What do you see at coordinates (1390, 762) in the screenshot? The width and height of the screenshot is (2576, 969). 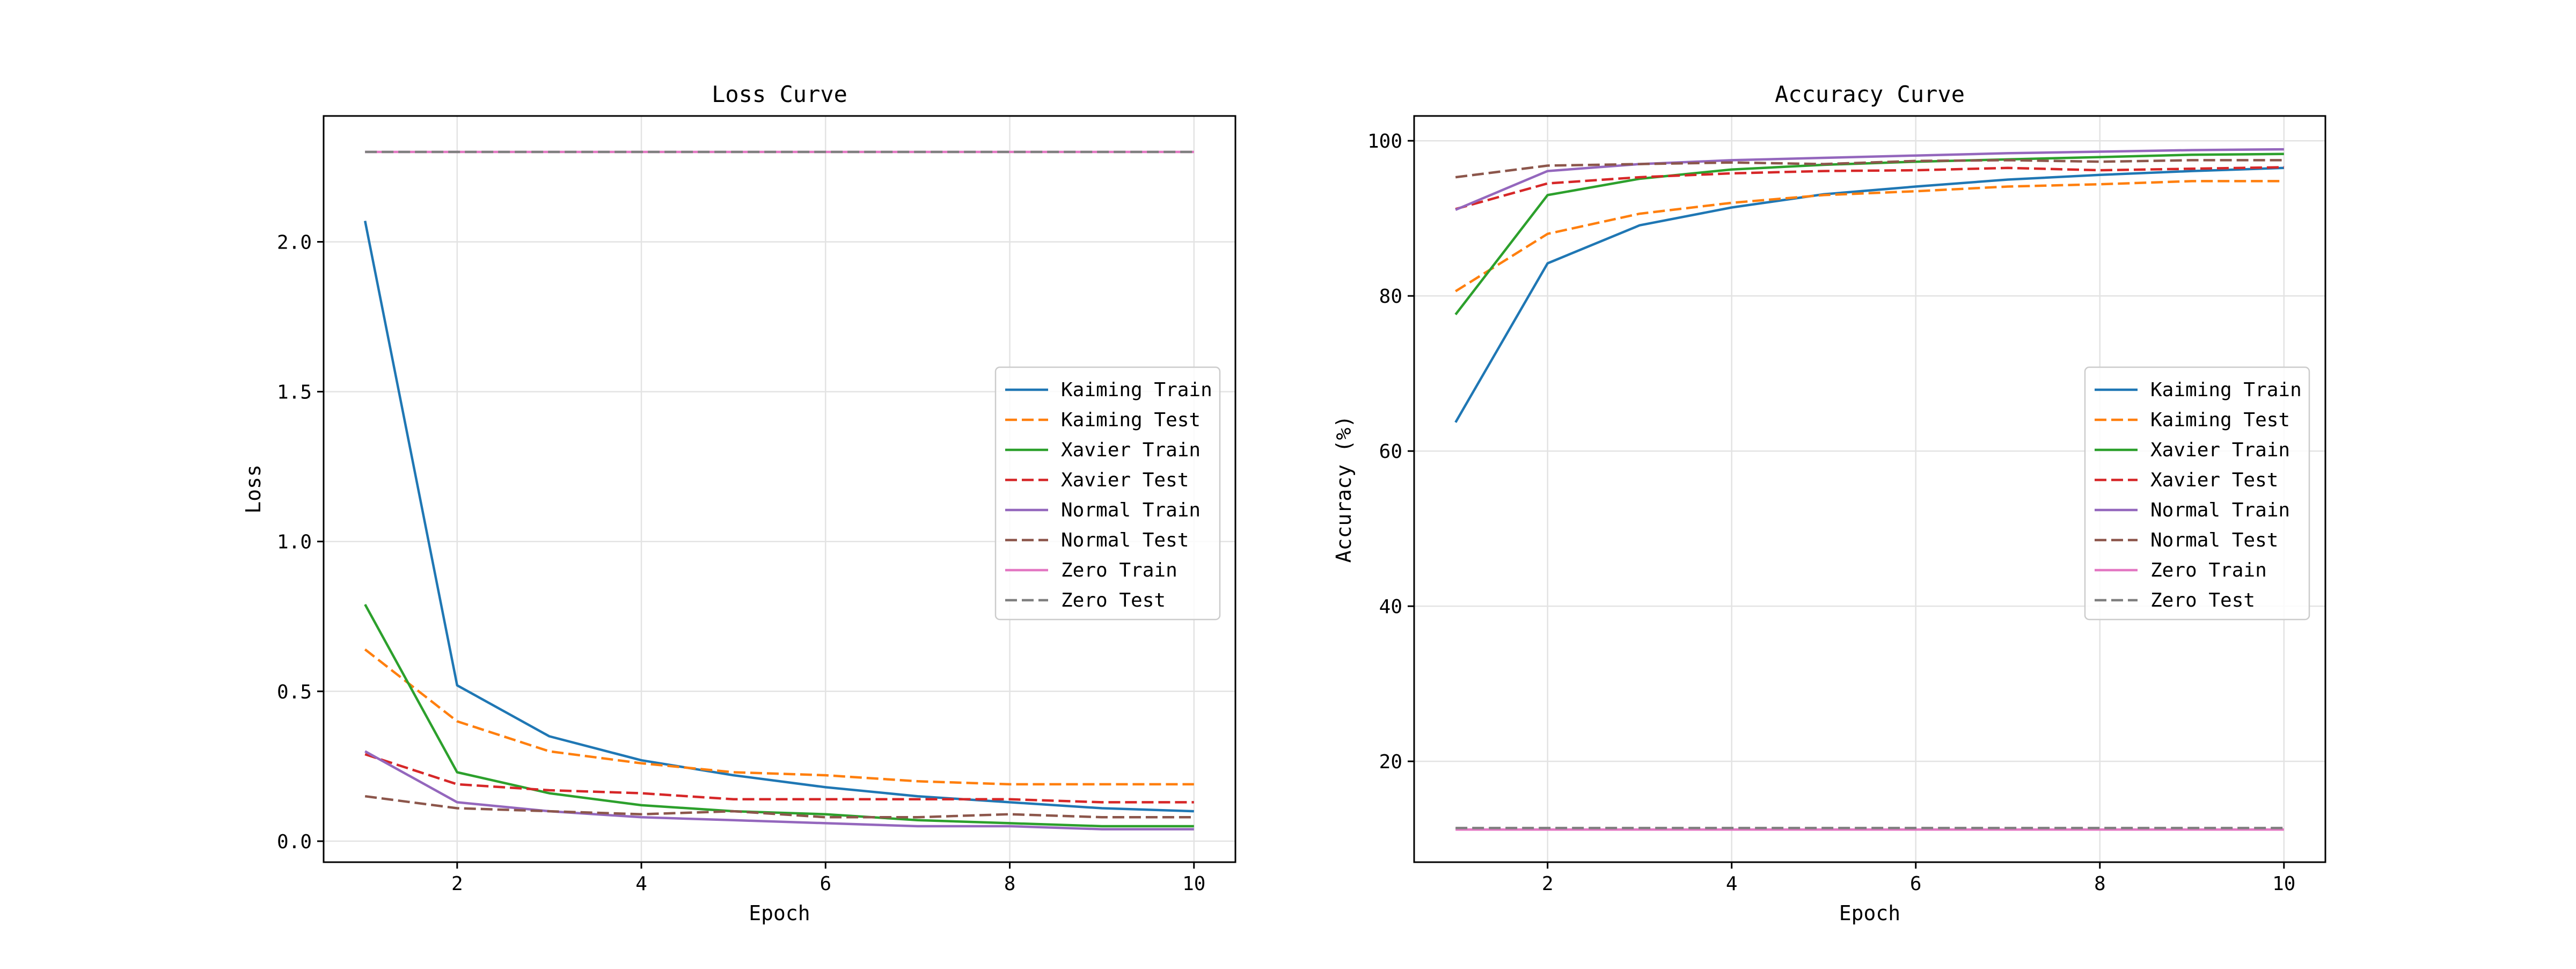 I see `y-tick-label: 20` at bounding box center [1390, 762].